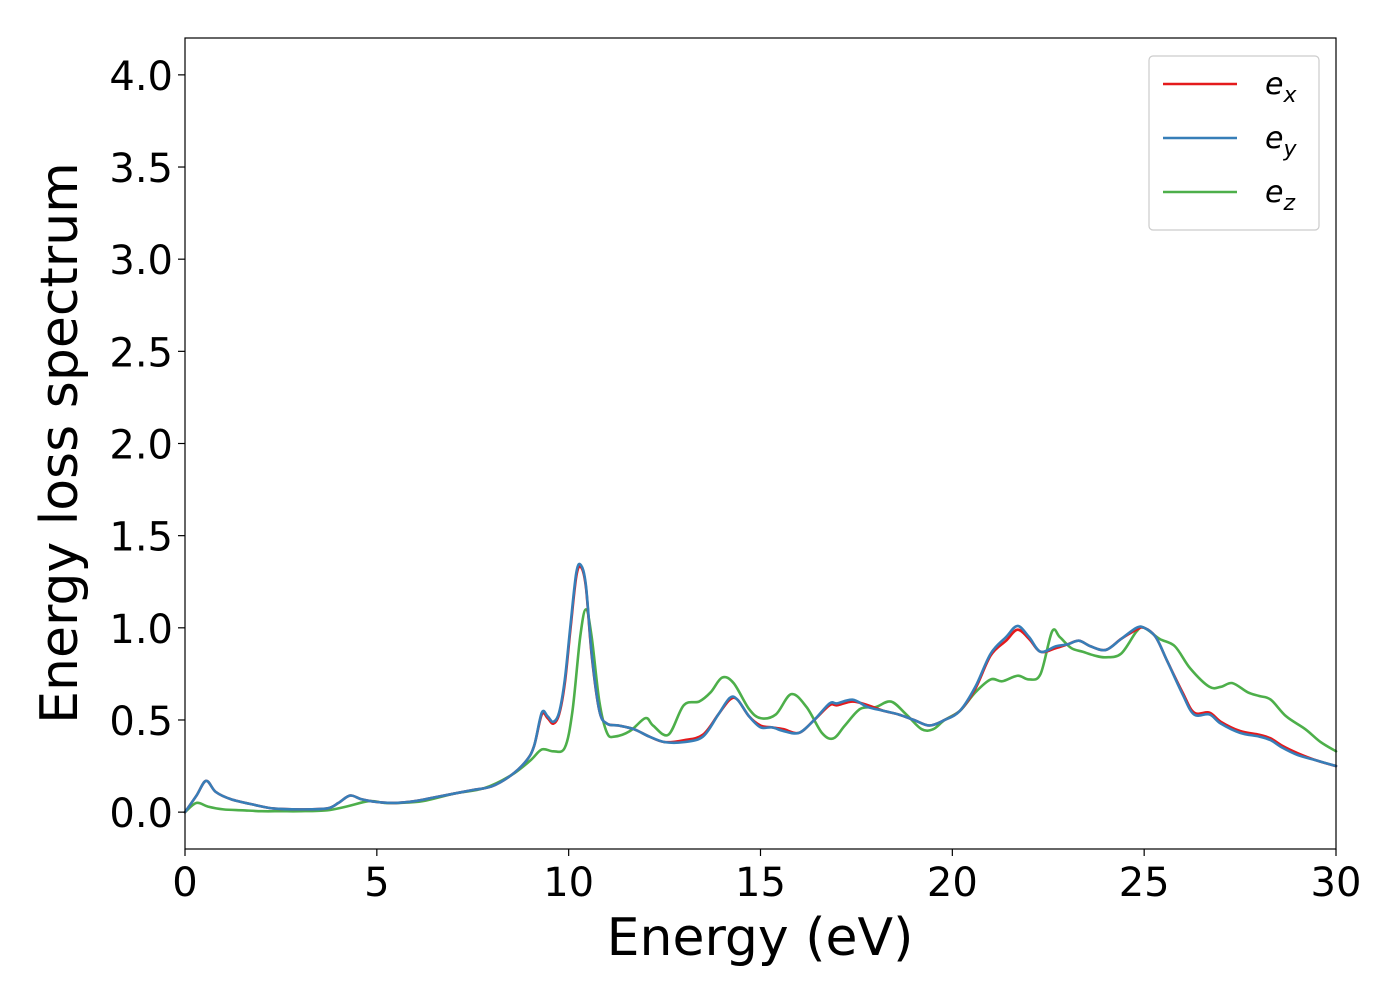  What do you see at coordinates (60, 443) in the screenshot?
I see `y-axis-label: Energy loss spectrum` at bounding box center [60, 443].